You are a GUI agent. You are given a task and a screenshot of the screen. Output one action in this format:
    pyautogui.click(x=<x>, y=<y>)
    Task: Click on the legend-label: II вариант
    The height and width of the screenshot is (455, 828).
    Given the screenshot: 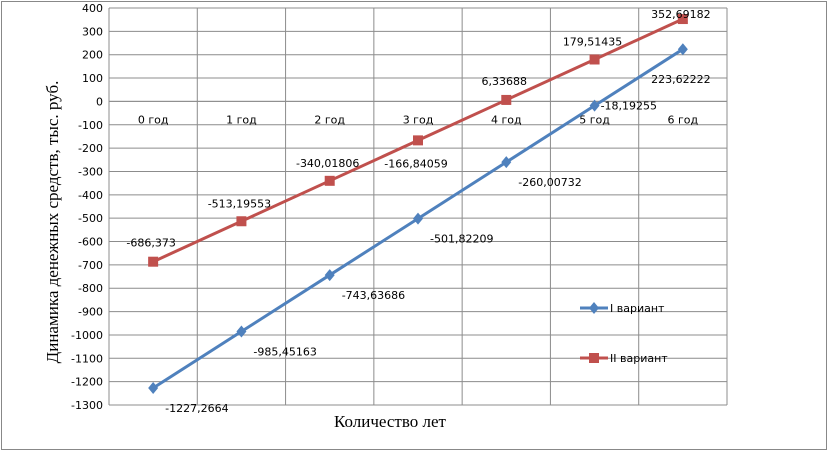 What is the action you would take?
    pyautogui.click(x=639, y=358)
    